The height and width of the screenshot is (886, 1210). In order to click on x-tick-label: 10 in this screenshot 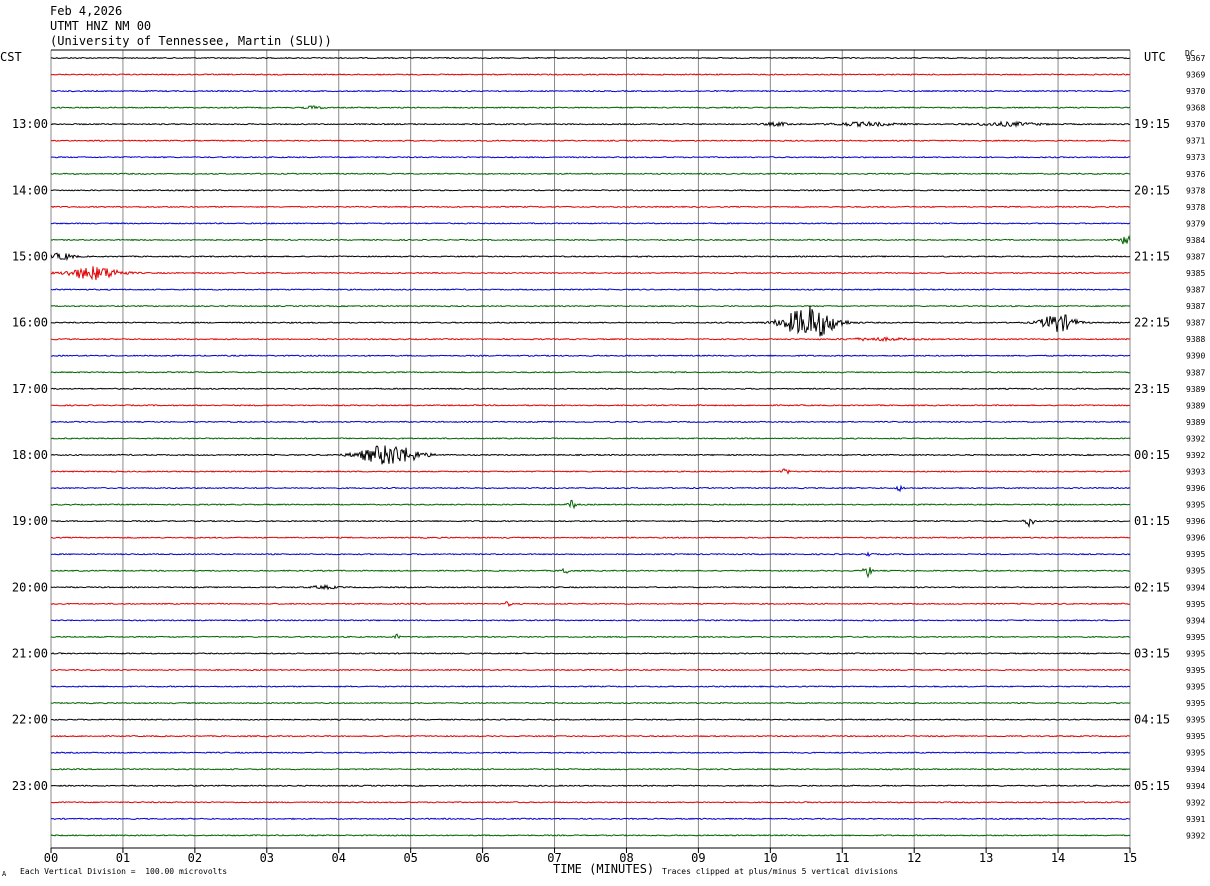, I will do `click(770, 858)`.